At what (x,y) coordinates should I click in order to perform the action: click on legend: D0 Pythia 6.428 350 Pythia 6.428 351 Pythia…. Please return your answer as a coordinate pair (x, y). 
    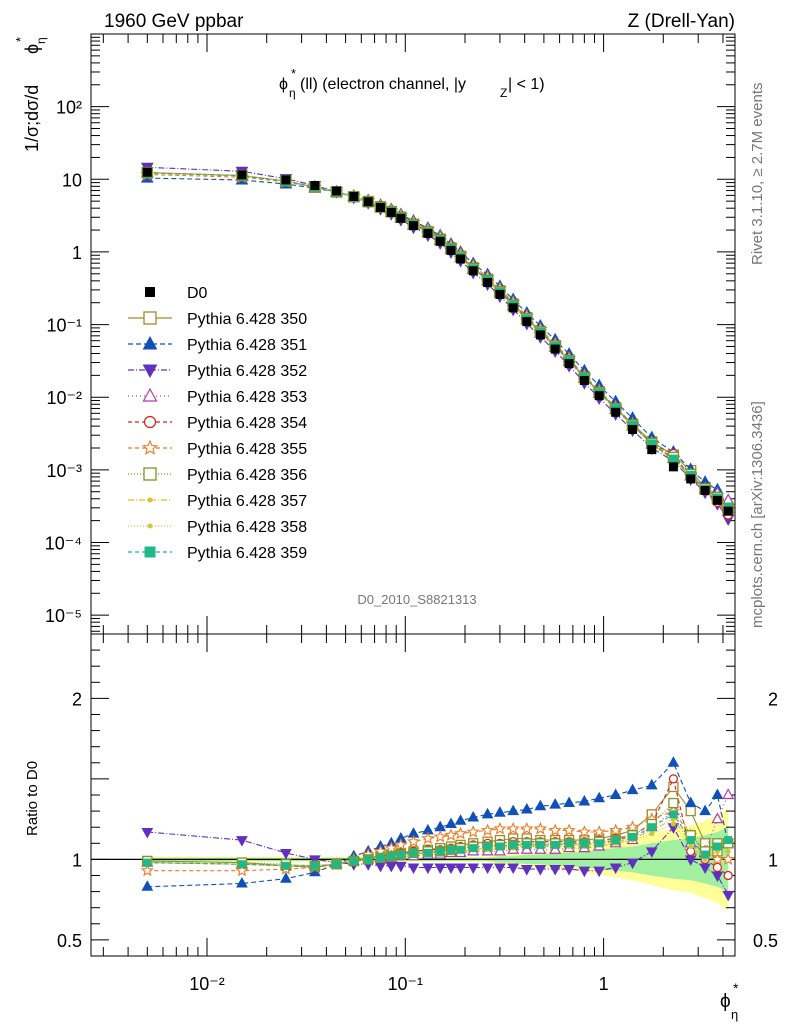
    Looking at the image, I should click on (217, 423).